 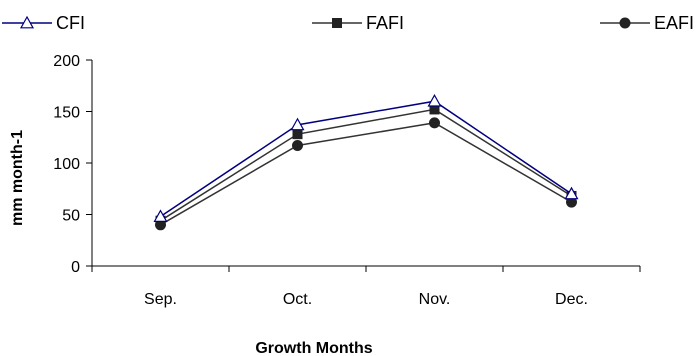 I want to click on y-axis-title: mm month-1, so click(x=17, y=178).